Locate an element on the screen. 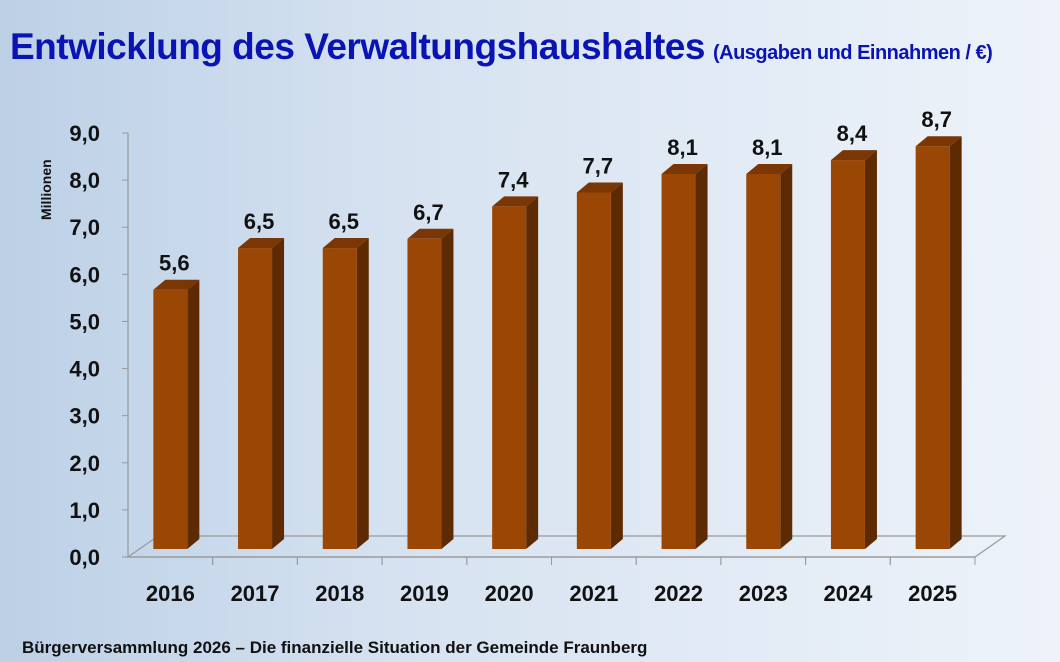 The width and height of the screenshot is (1060, 662). chart-subtitle: (Ausgaben und Einnahmen / €) is located at coordinates (852, 53).